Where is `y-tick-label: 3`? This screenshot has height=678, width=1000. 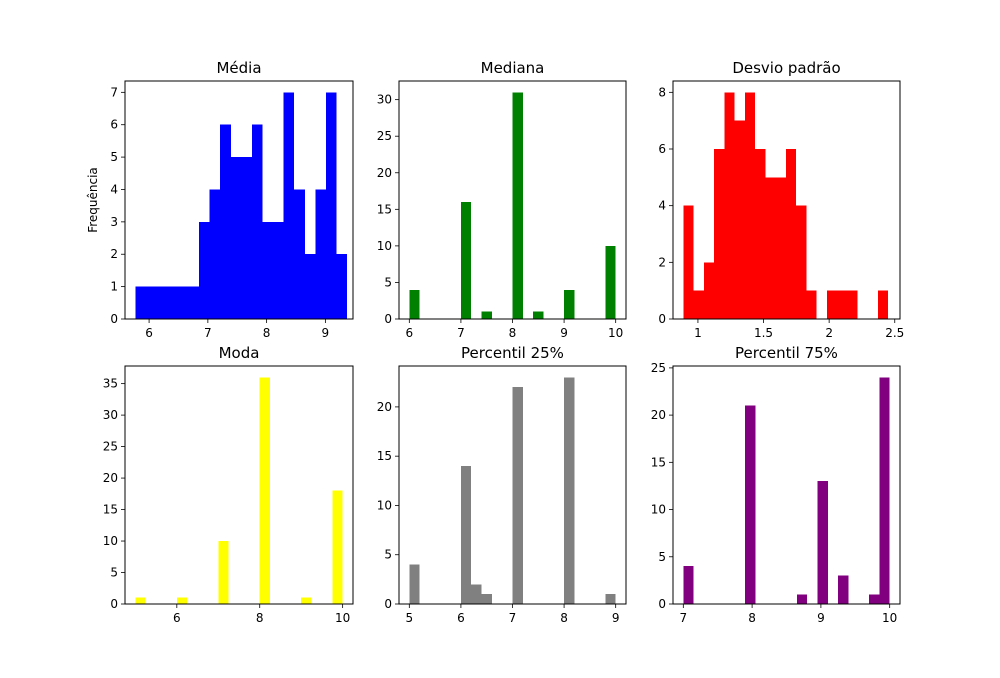 y-tick-label: 3 is located at coordinates (114, 222).